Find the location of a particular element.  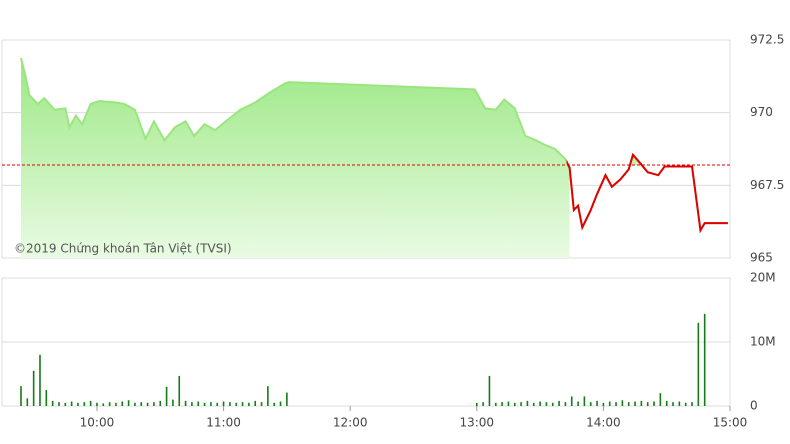

y-tick-label: 967.5 is located at coordinates (767, 185).